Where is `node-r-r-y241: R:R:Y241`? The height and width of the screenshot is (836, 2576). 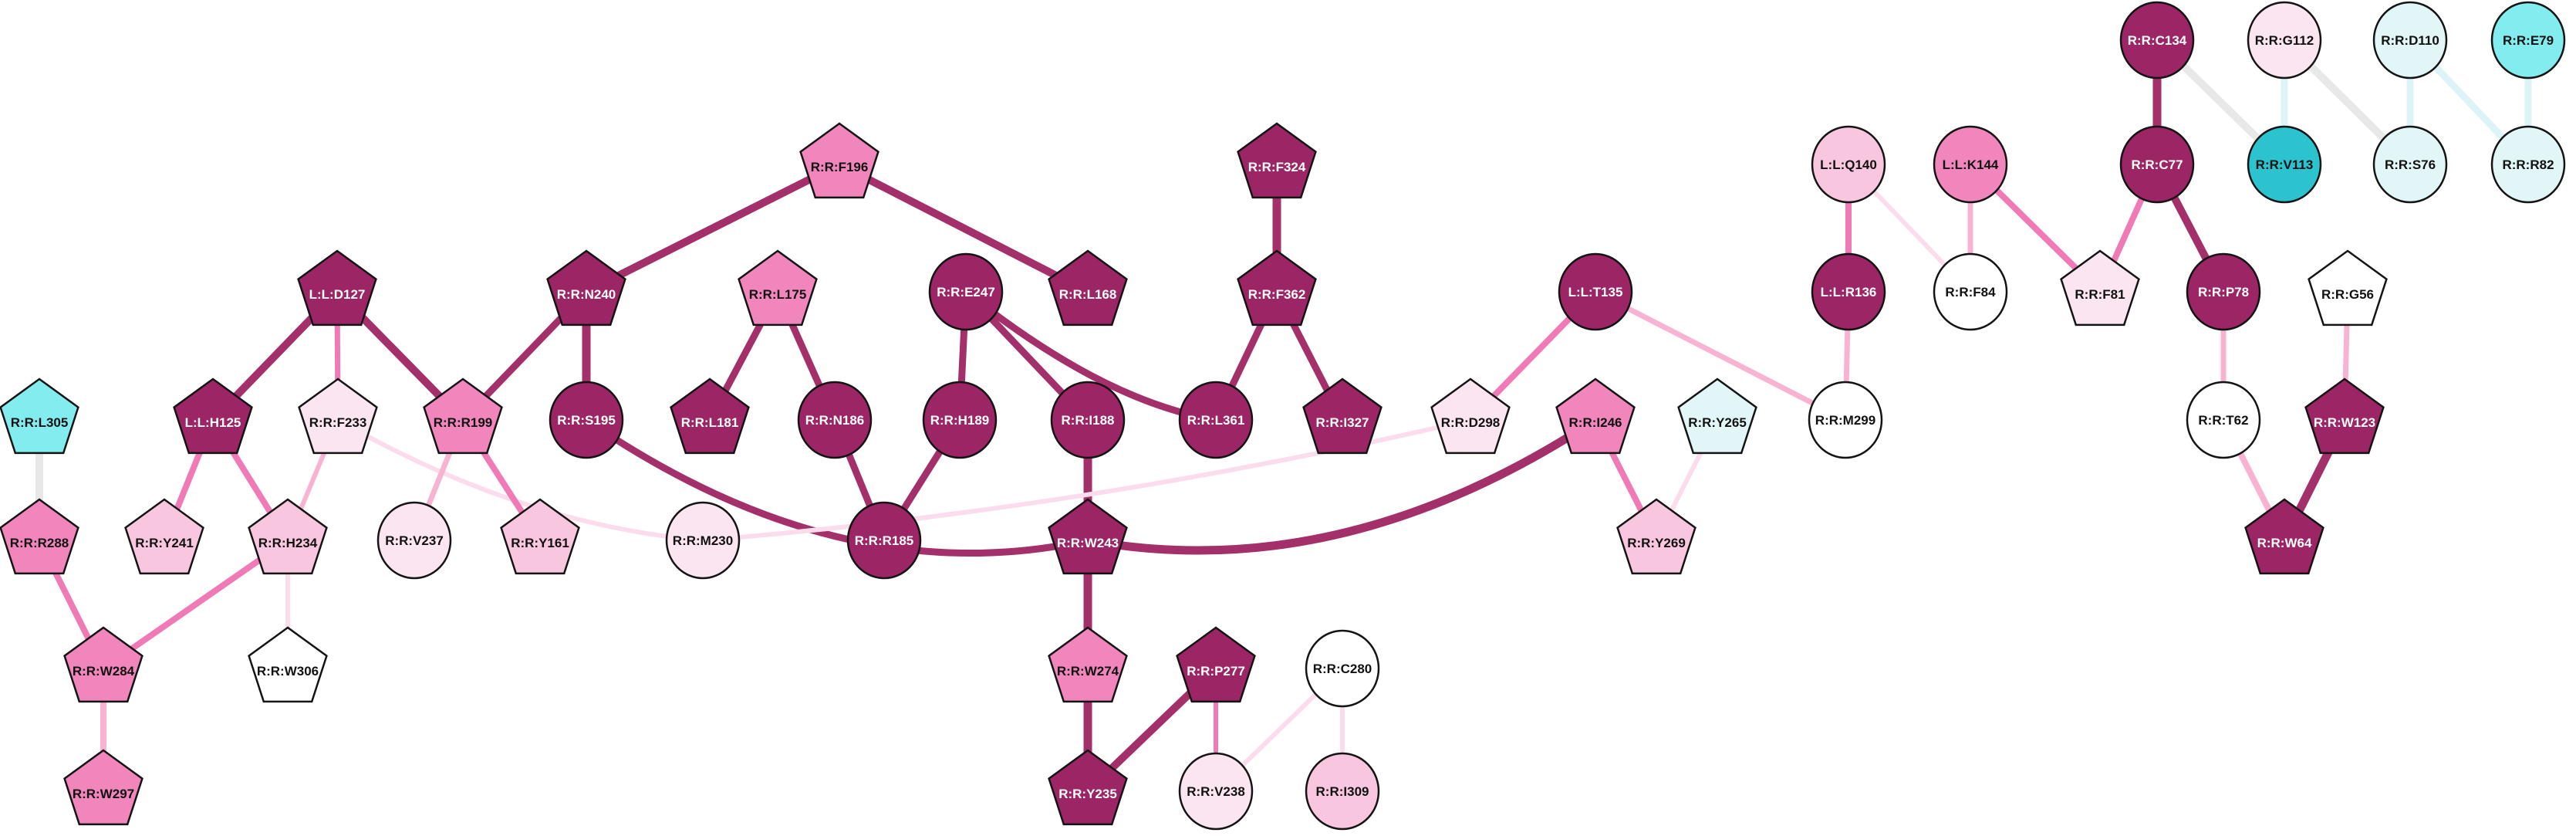
node-r-r-y241: R:R:Y241 is located at coordinates (164, 536).